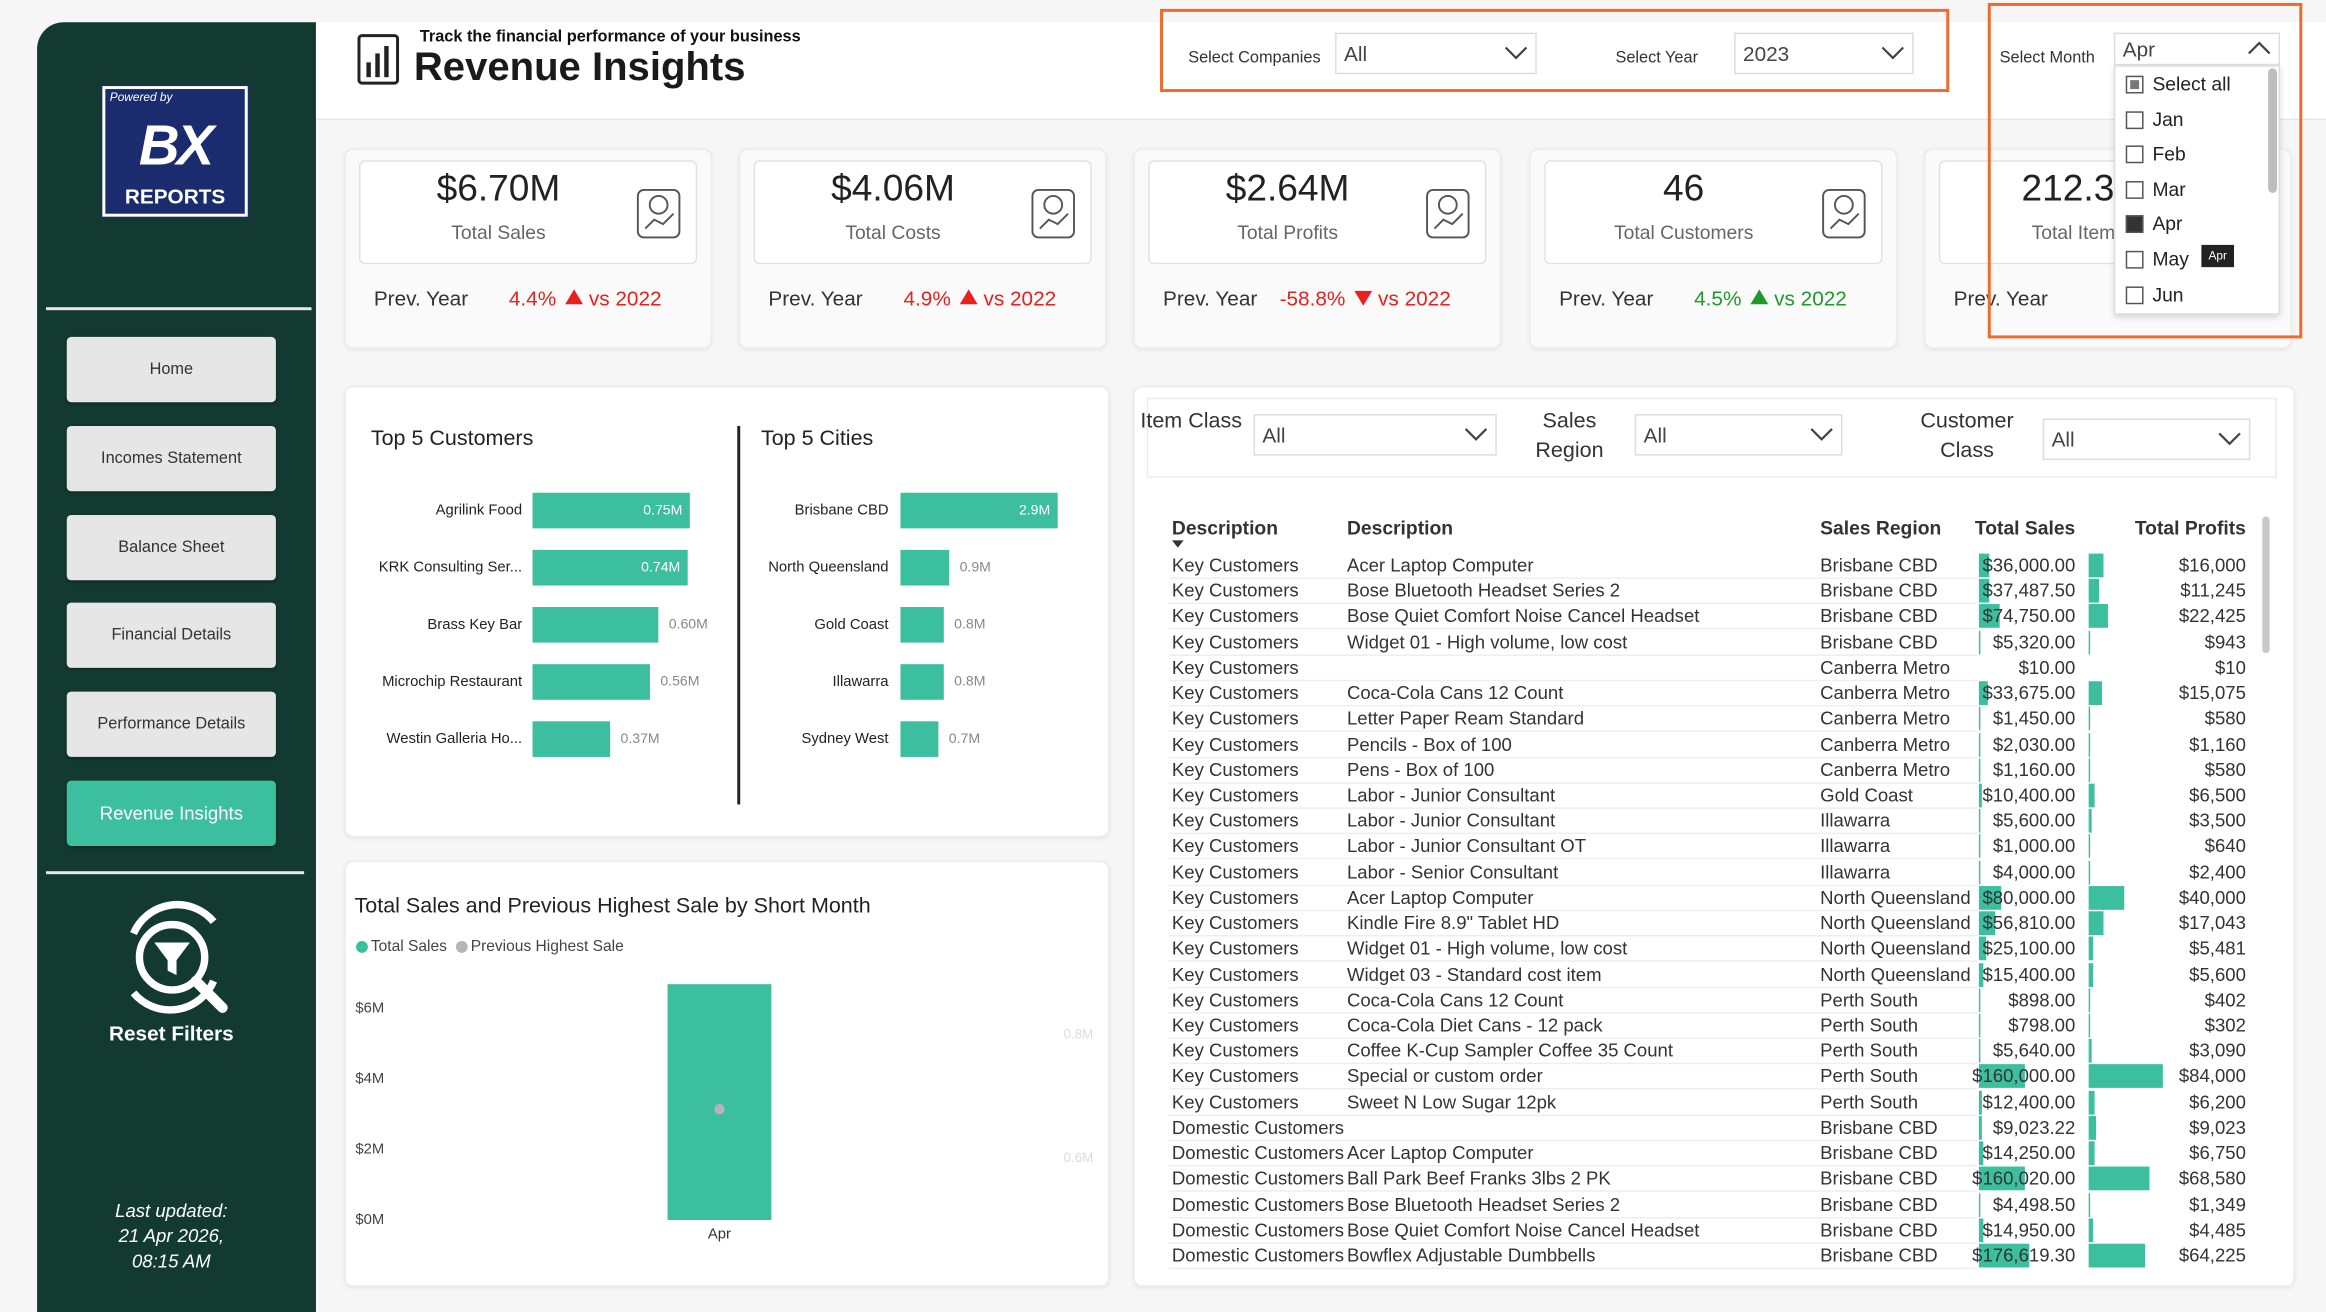 Image resolution: width=2326 pixels, height=1312 pixels. Describe the element at coordinates (1510, 1051) in the screenshot. I see `table-cell: Coffee K-Cup Sampler Coffee 35 Count` at that location.